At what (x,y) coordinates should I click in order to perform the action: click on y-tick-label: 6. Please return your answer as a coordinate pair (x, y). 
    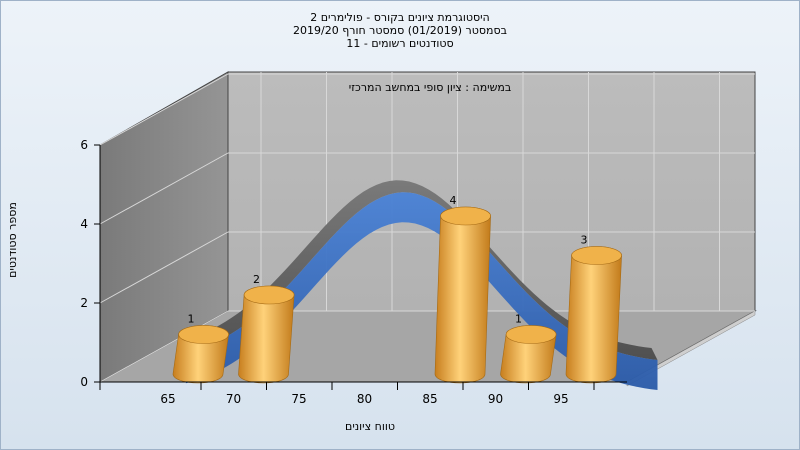
    Looking at the image, I should click on (84, 145).